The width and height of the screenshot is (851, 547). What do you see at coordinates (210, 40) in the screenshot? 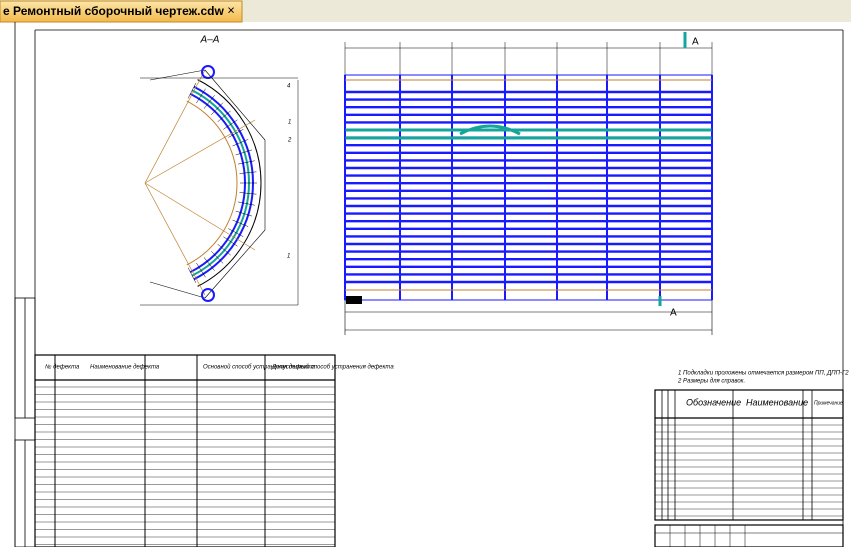
I see `section-label: А–А` at bounding box center [210, 40].